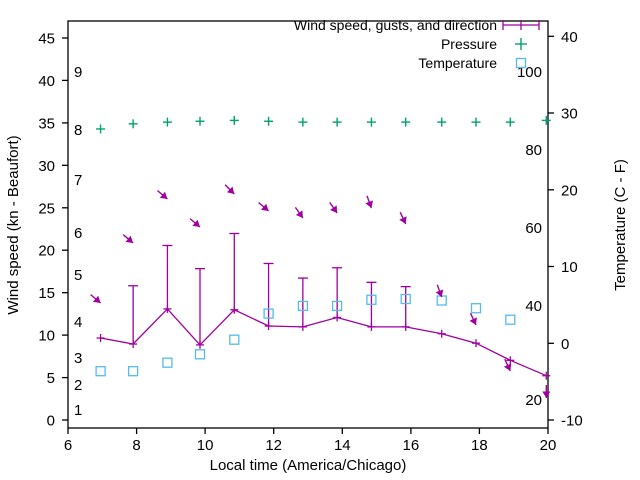 The height and width of the screenshot is (480, 640). Describe the element at coordinates (342, 445) in the screenshot. I see `x-tick-label-14: 14` at that location.